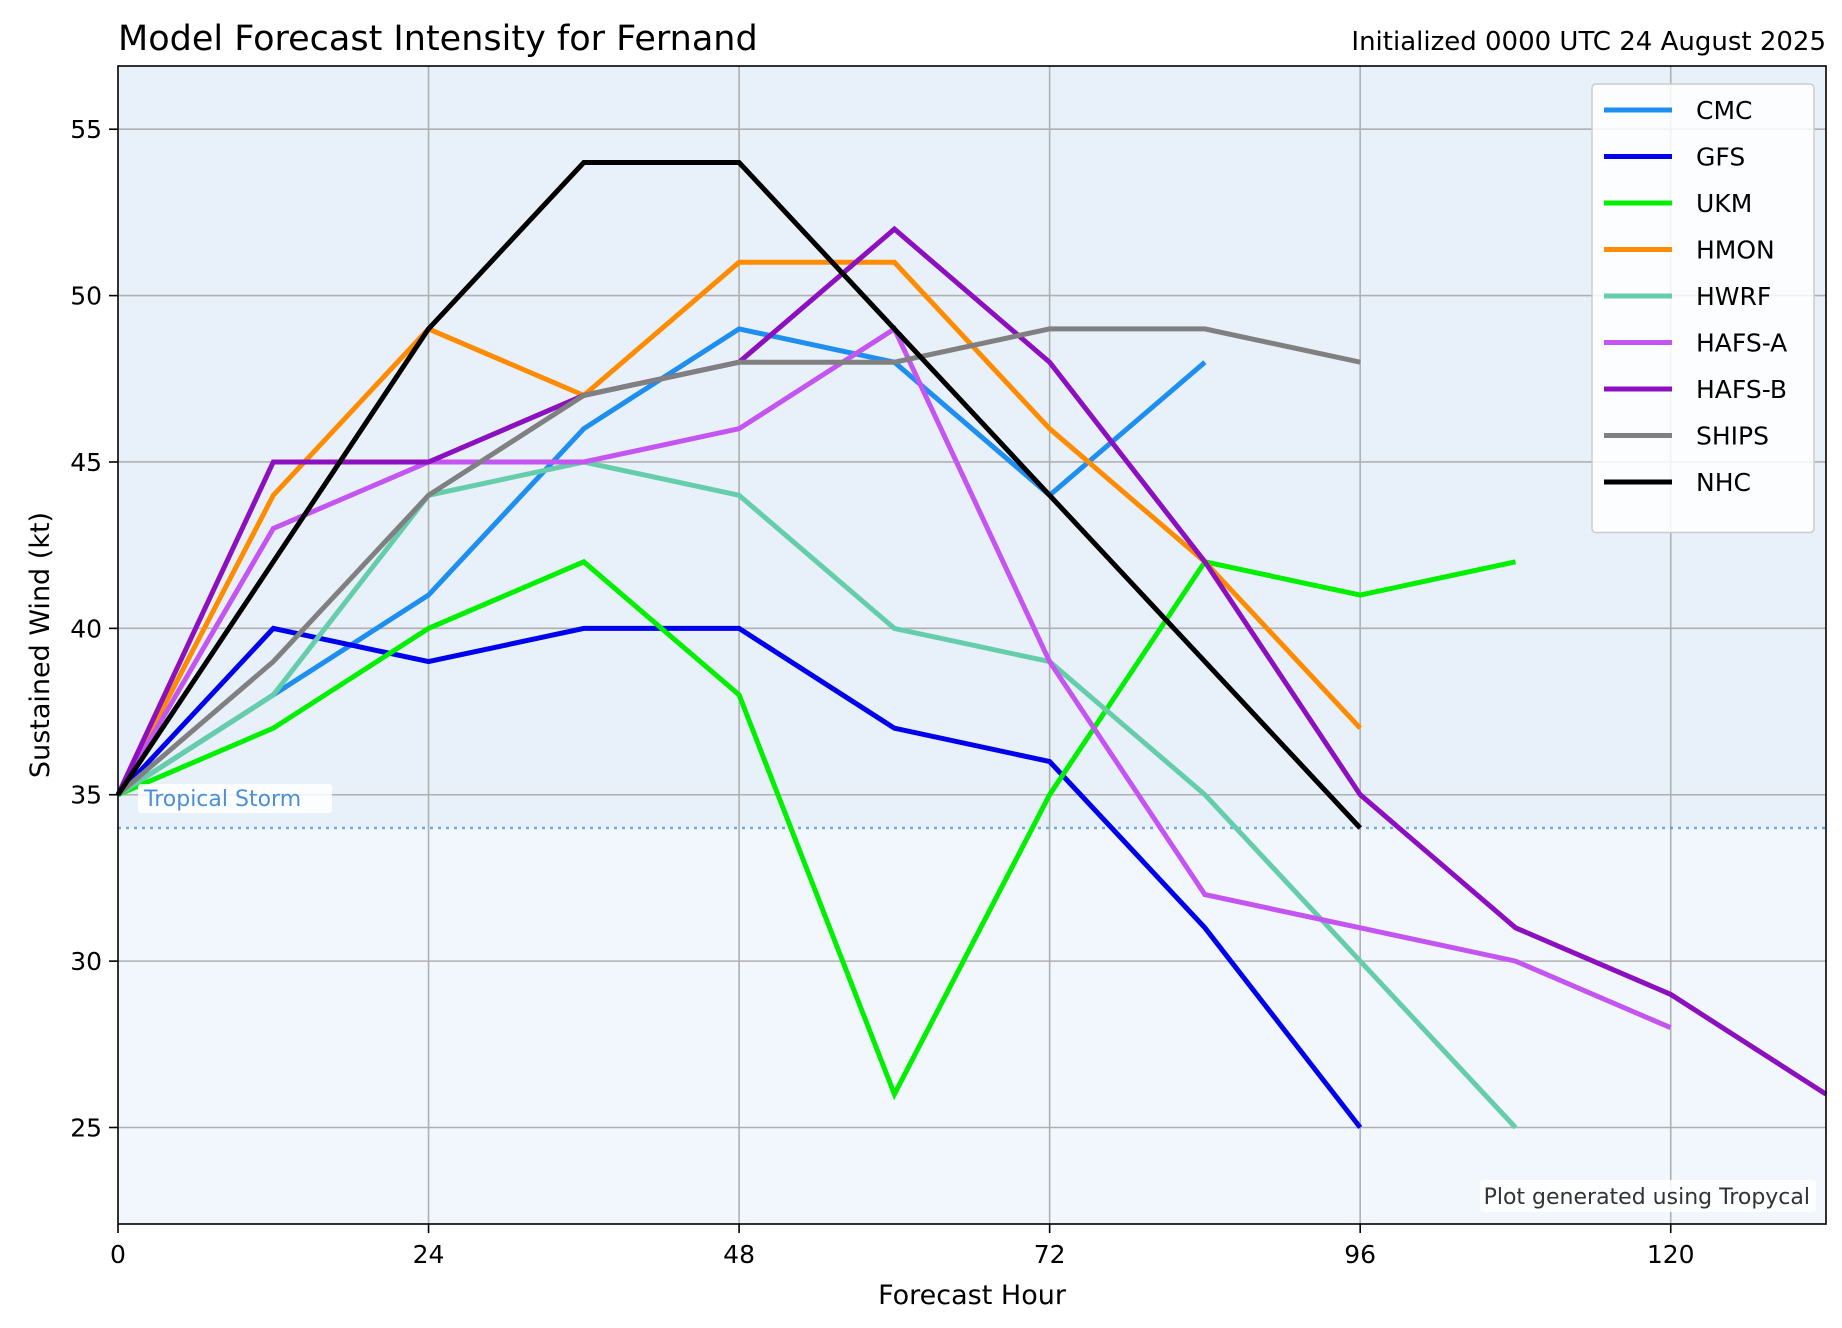 Image resolution: width=1842 pixels, height=1328 pixels. Describe the element at coordinates (86, 1128) in the screenshot. I see `y-tick-label: 25` at that location.